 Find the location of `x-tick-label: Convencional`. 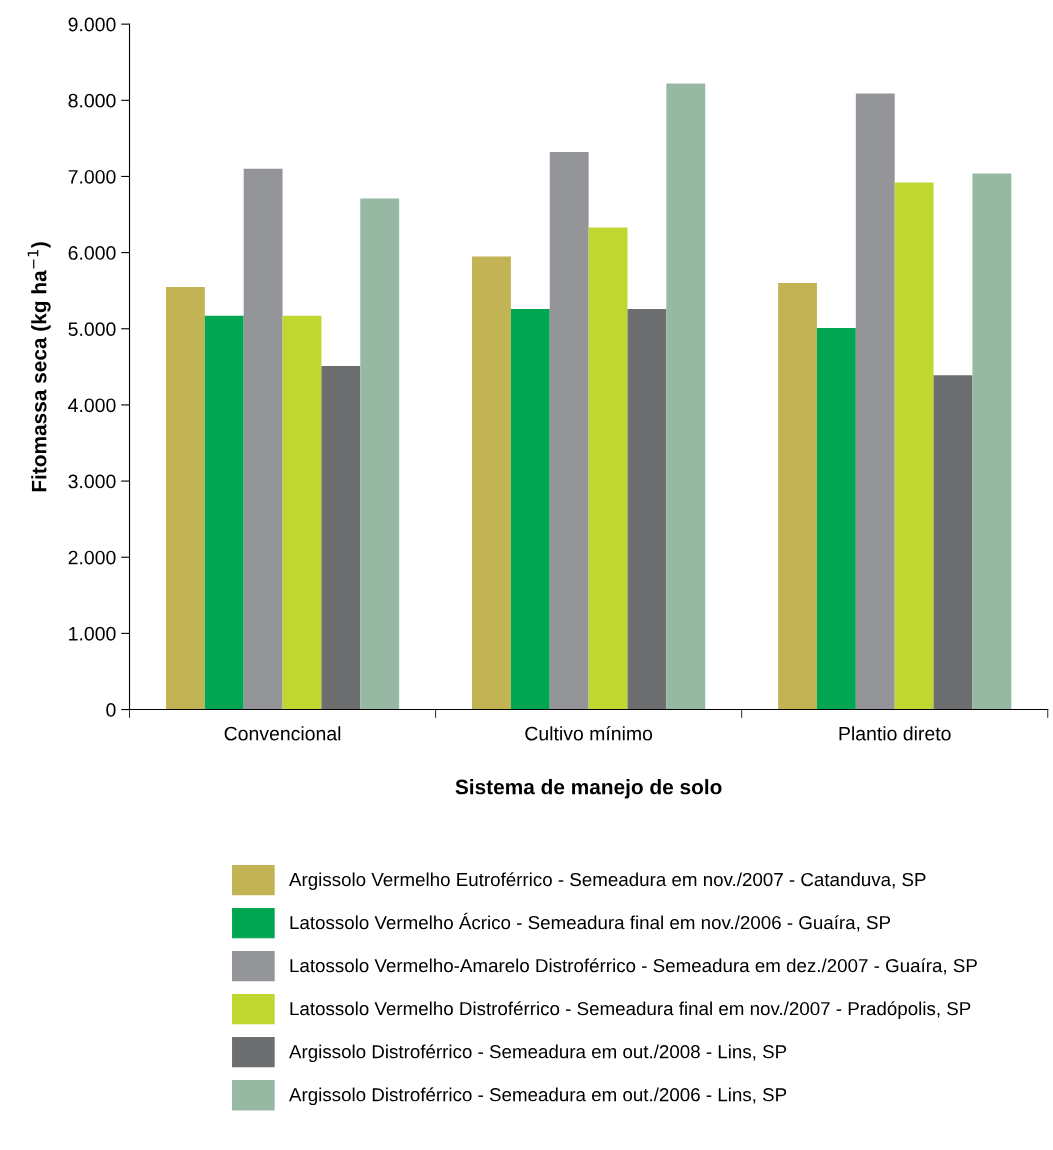

x-tick-label: Convencional is located at coordinates (282, 733).